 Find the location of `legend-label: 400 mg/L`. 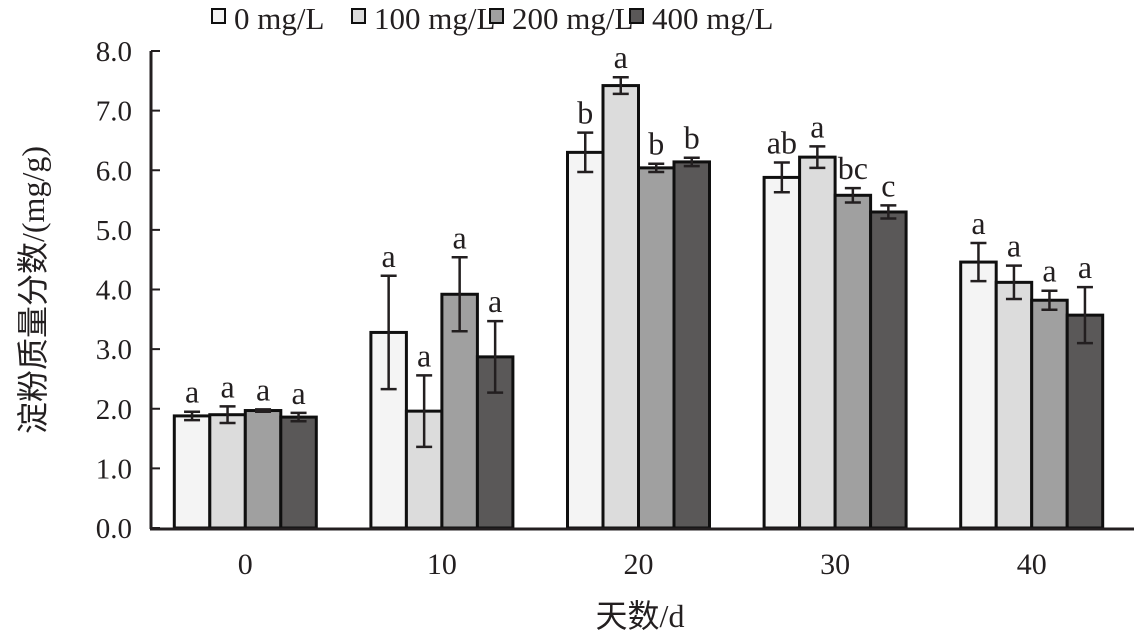

legend-label: 400 mg/L is located at coordinates (712, 18).